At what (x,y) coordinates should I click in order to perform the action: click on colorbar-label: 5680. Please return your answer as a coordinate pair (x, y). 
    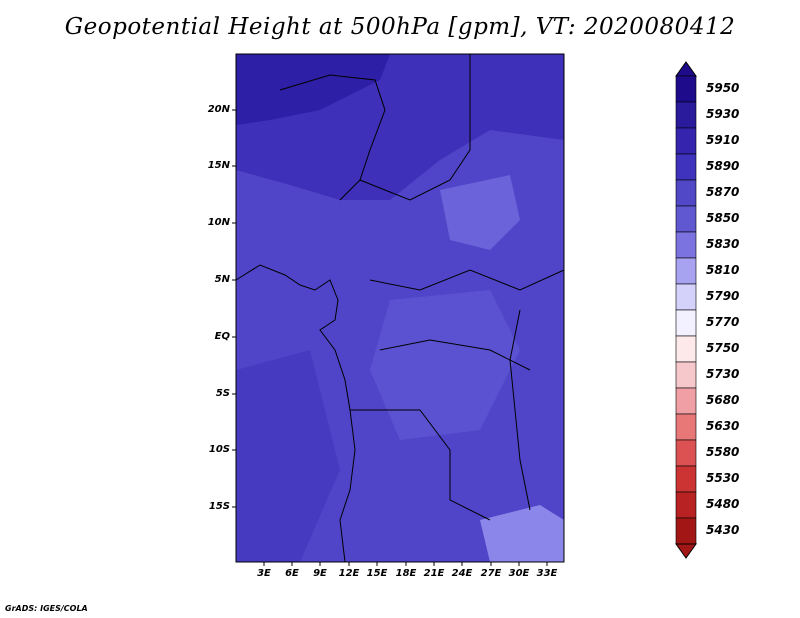
    Looking at the image, I should click on (723, 400).